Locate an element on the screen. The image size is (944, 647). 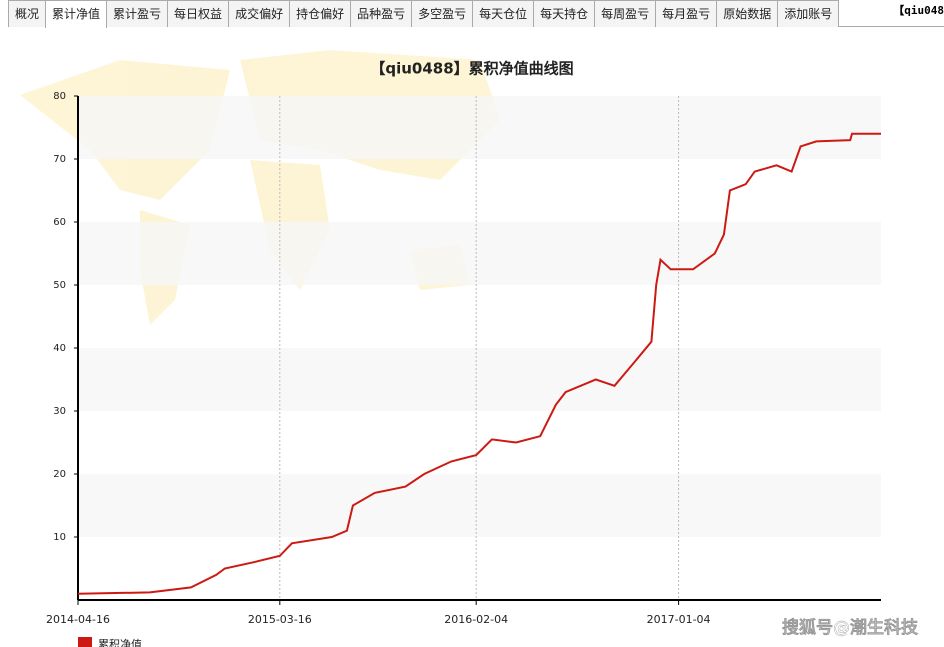
x-tick-label: 2017-01-04 is located at coordinates (679, 619).